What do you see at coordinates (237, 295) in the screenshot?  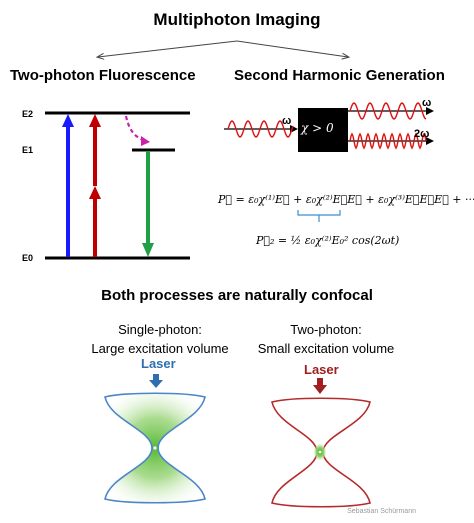 I see `confocal-heading: Both processes are naturally confocal` at bounding box center [237, 295].